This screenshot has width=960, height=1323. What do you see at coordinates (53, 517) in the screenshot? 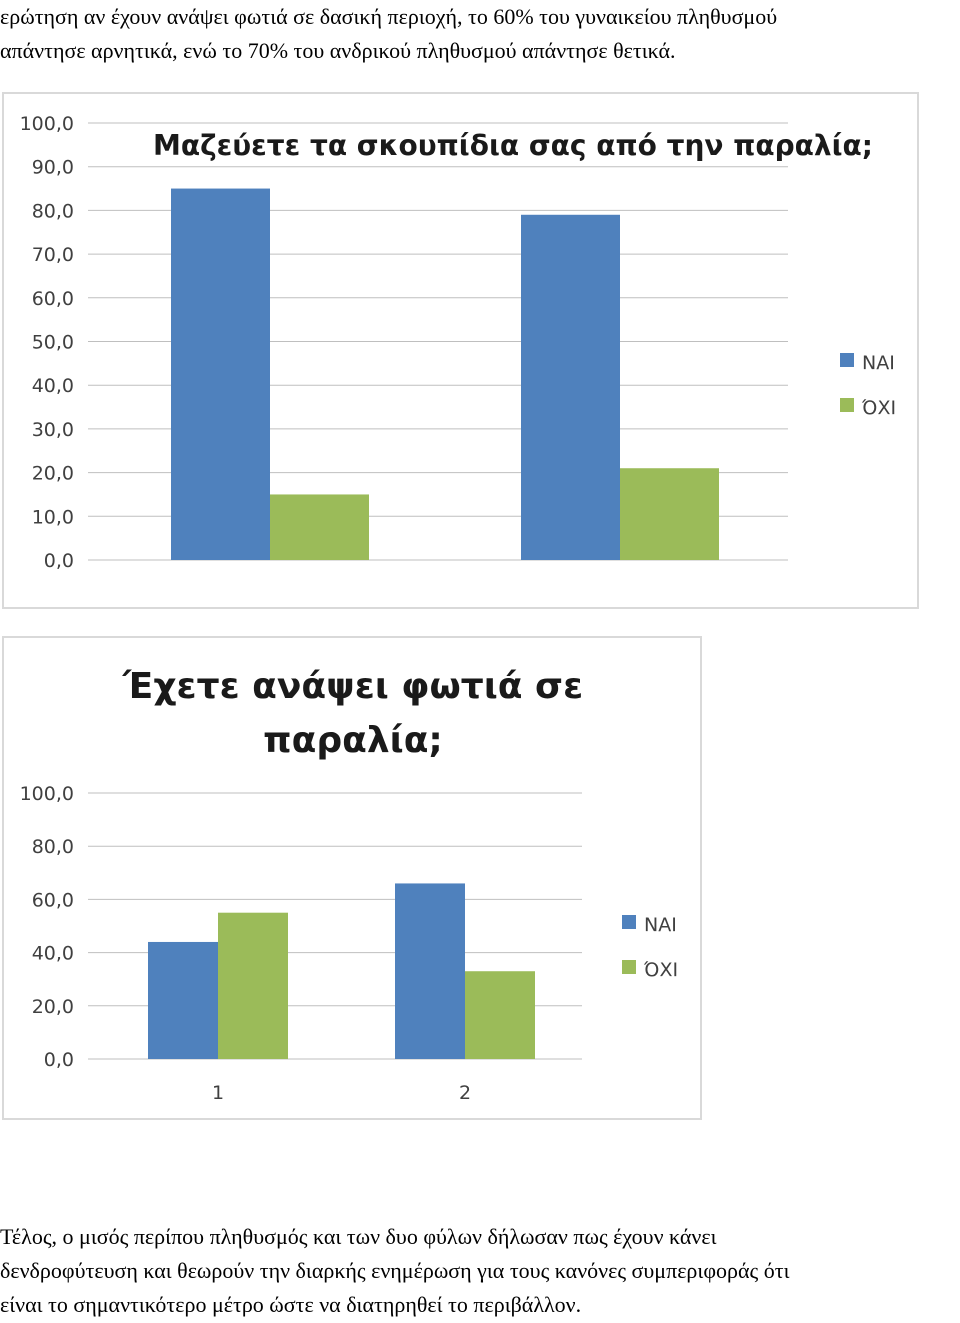
I see `y-tick-label: 10,0` at bounding box center [53, 517].